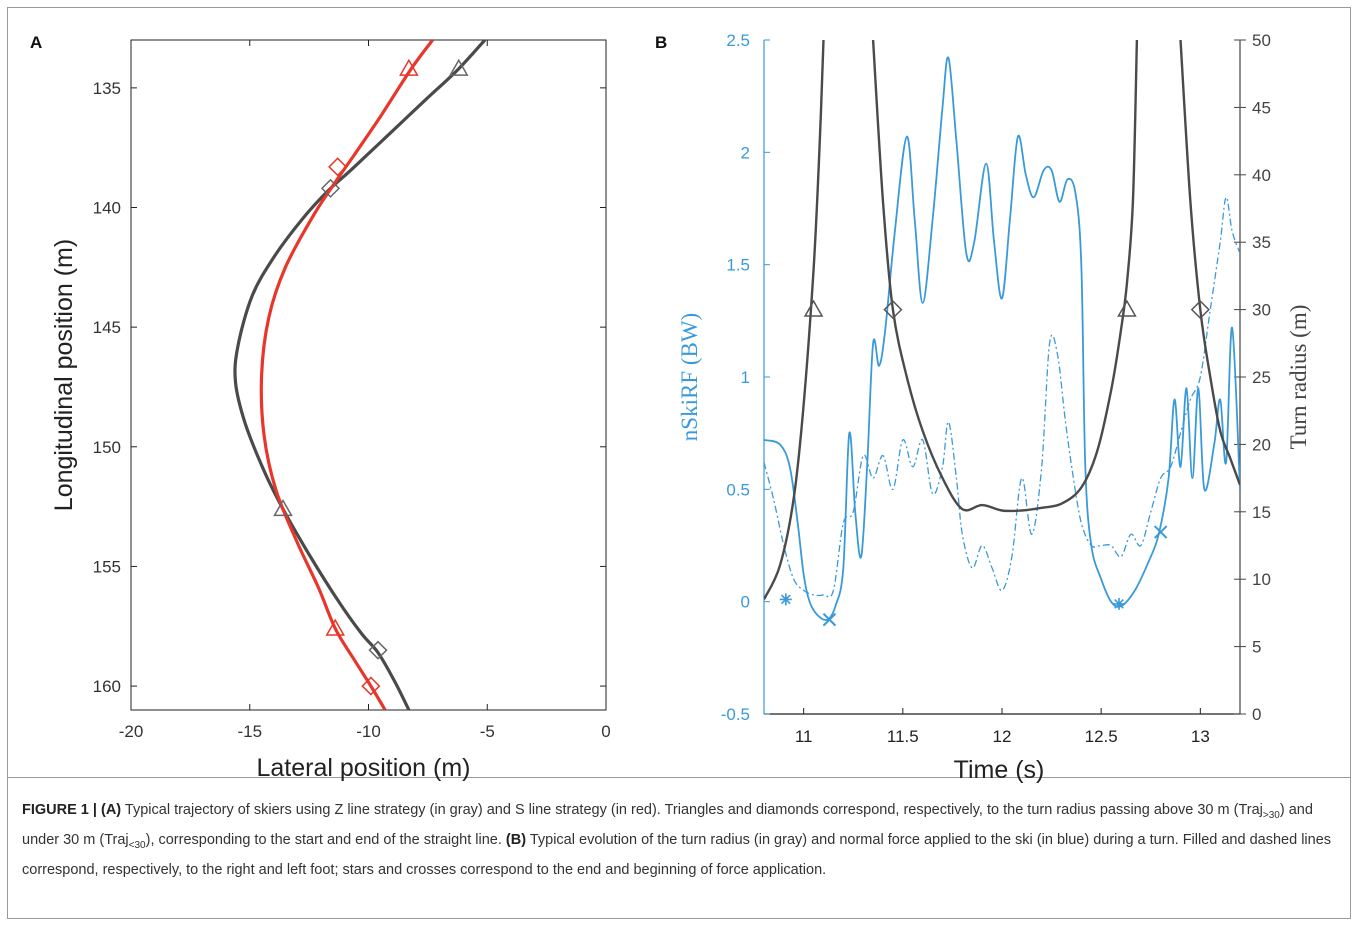 The width and height of the screenshot is (1358, 926). What do you see at coordinates (107, 447) in the screenshot?
I see `y-tick-label-a: 150` at bounding box center [107, 447].